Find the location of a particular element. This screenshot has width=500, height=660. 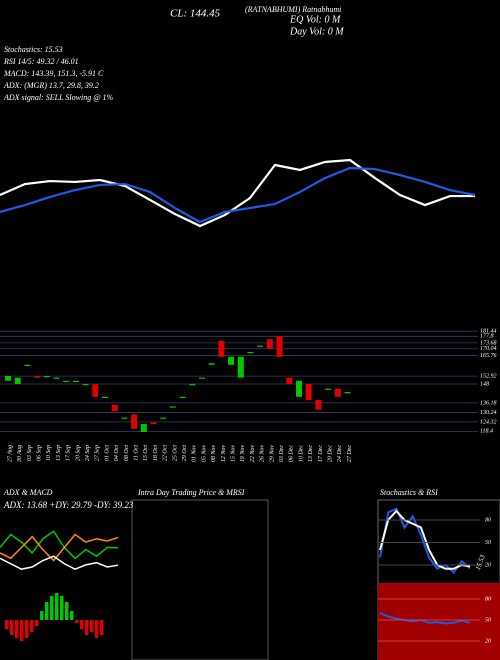

x-tick-label: 08 Oct is located at coordinates (127, 453).